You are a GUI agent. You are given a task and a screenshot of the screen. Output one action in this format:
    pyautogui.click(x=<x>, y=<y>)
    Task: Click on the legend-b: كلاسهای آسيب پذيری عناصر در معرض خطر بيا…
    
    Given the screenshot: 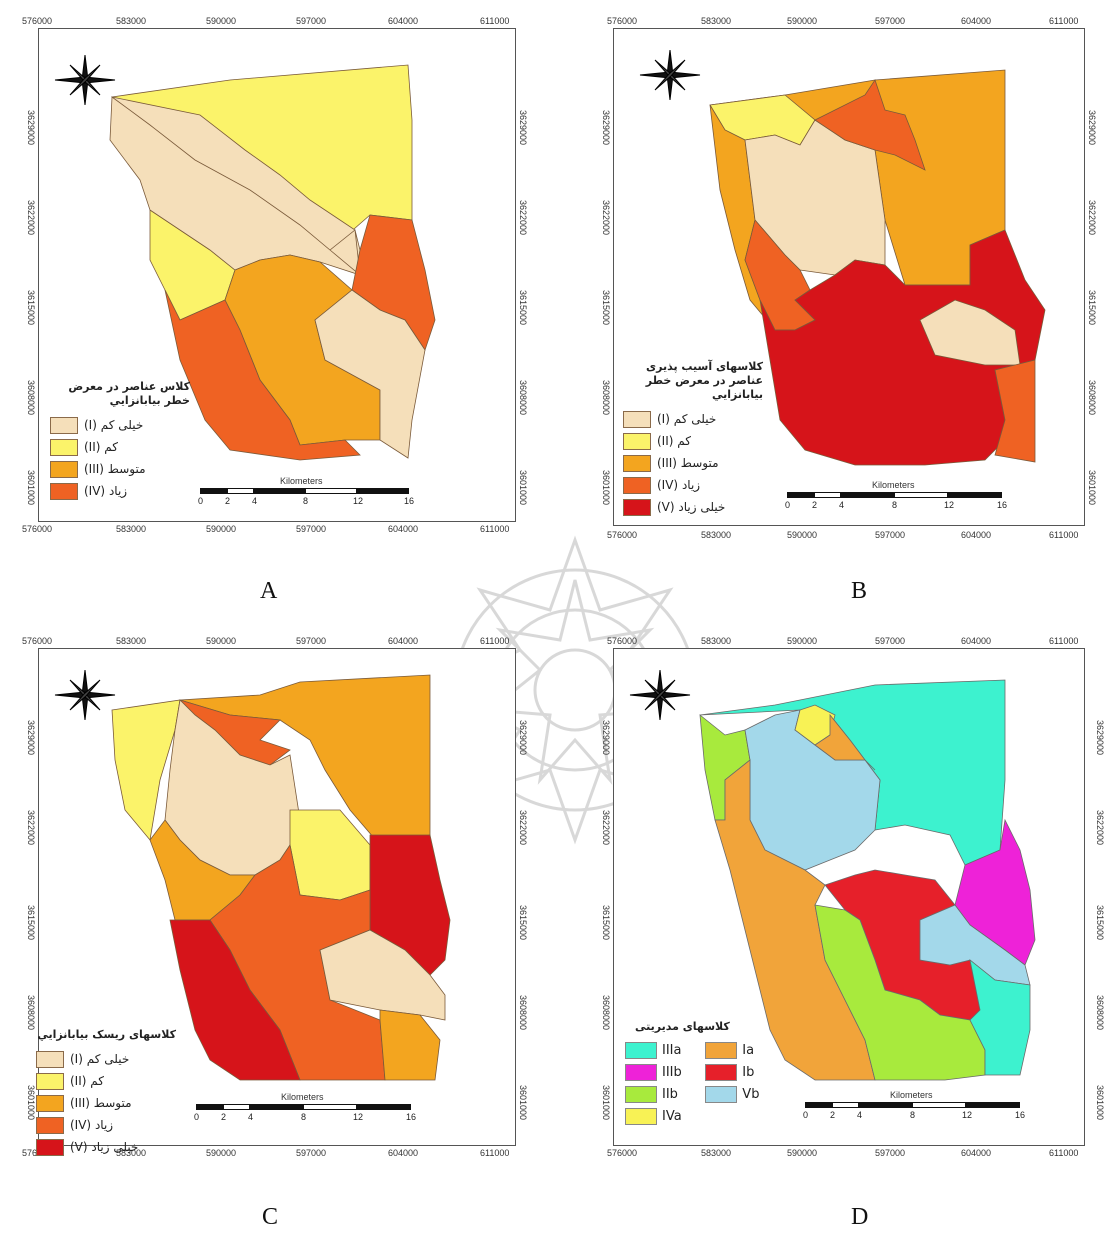 What is the action you would take?
    pyautogui.click(x=693, y=439)
    